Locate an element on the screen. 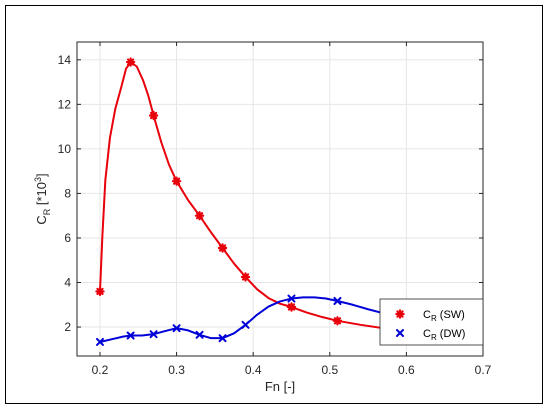  y-tick-label: 14 is located at coordinates (65, 60).